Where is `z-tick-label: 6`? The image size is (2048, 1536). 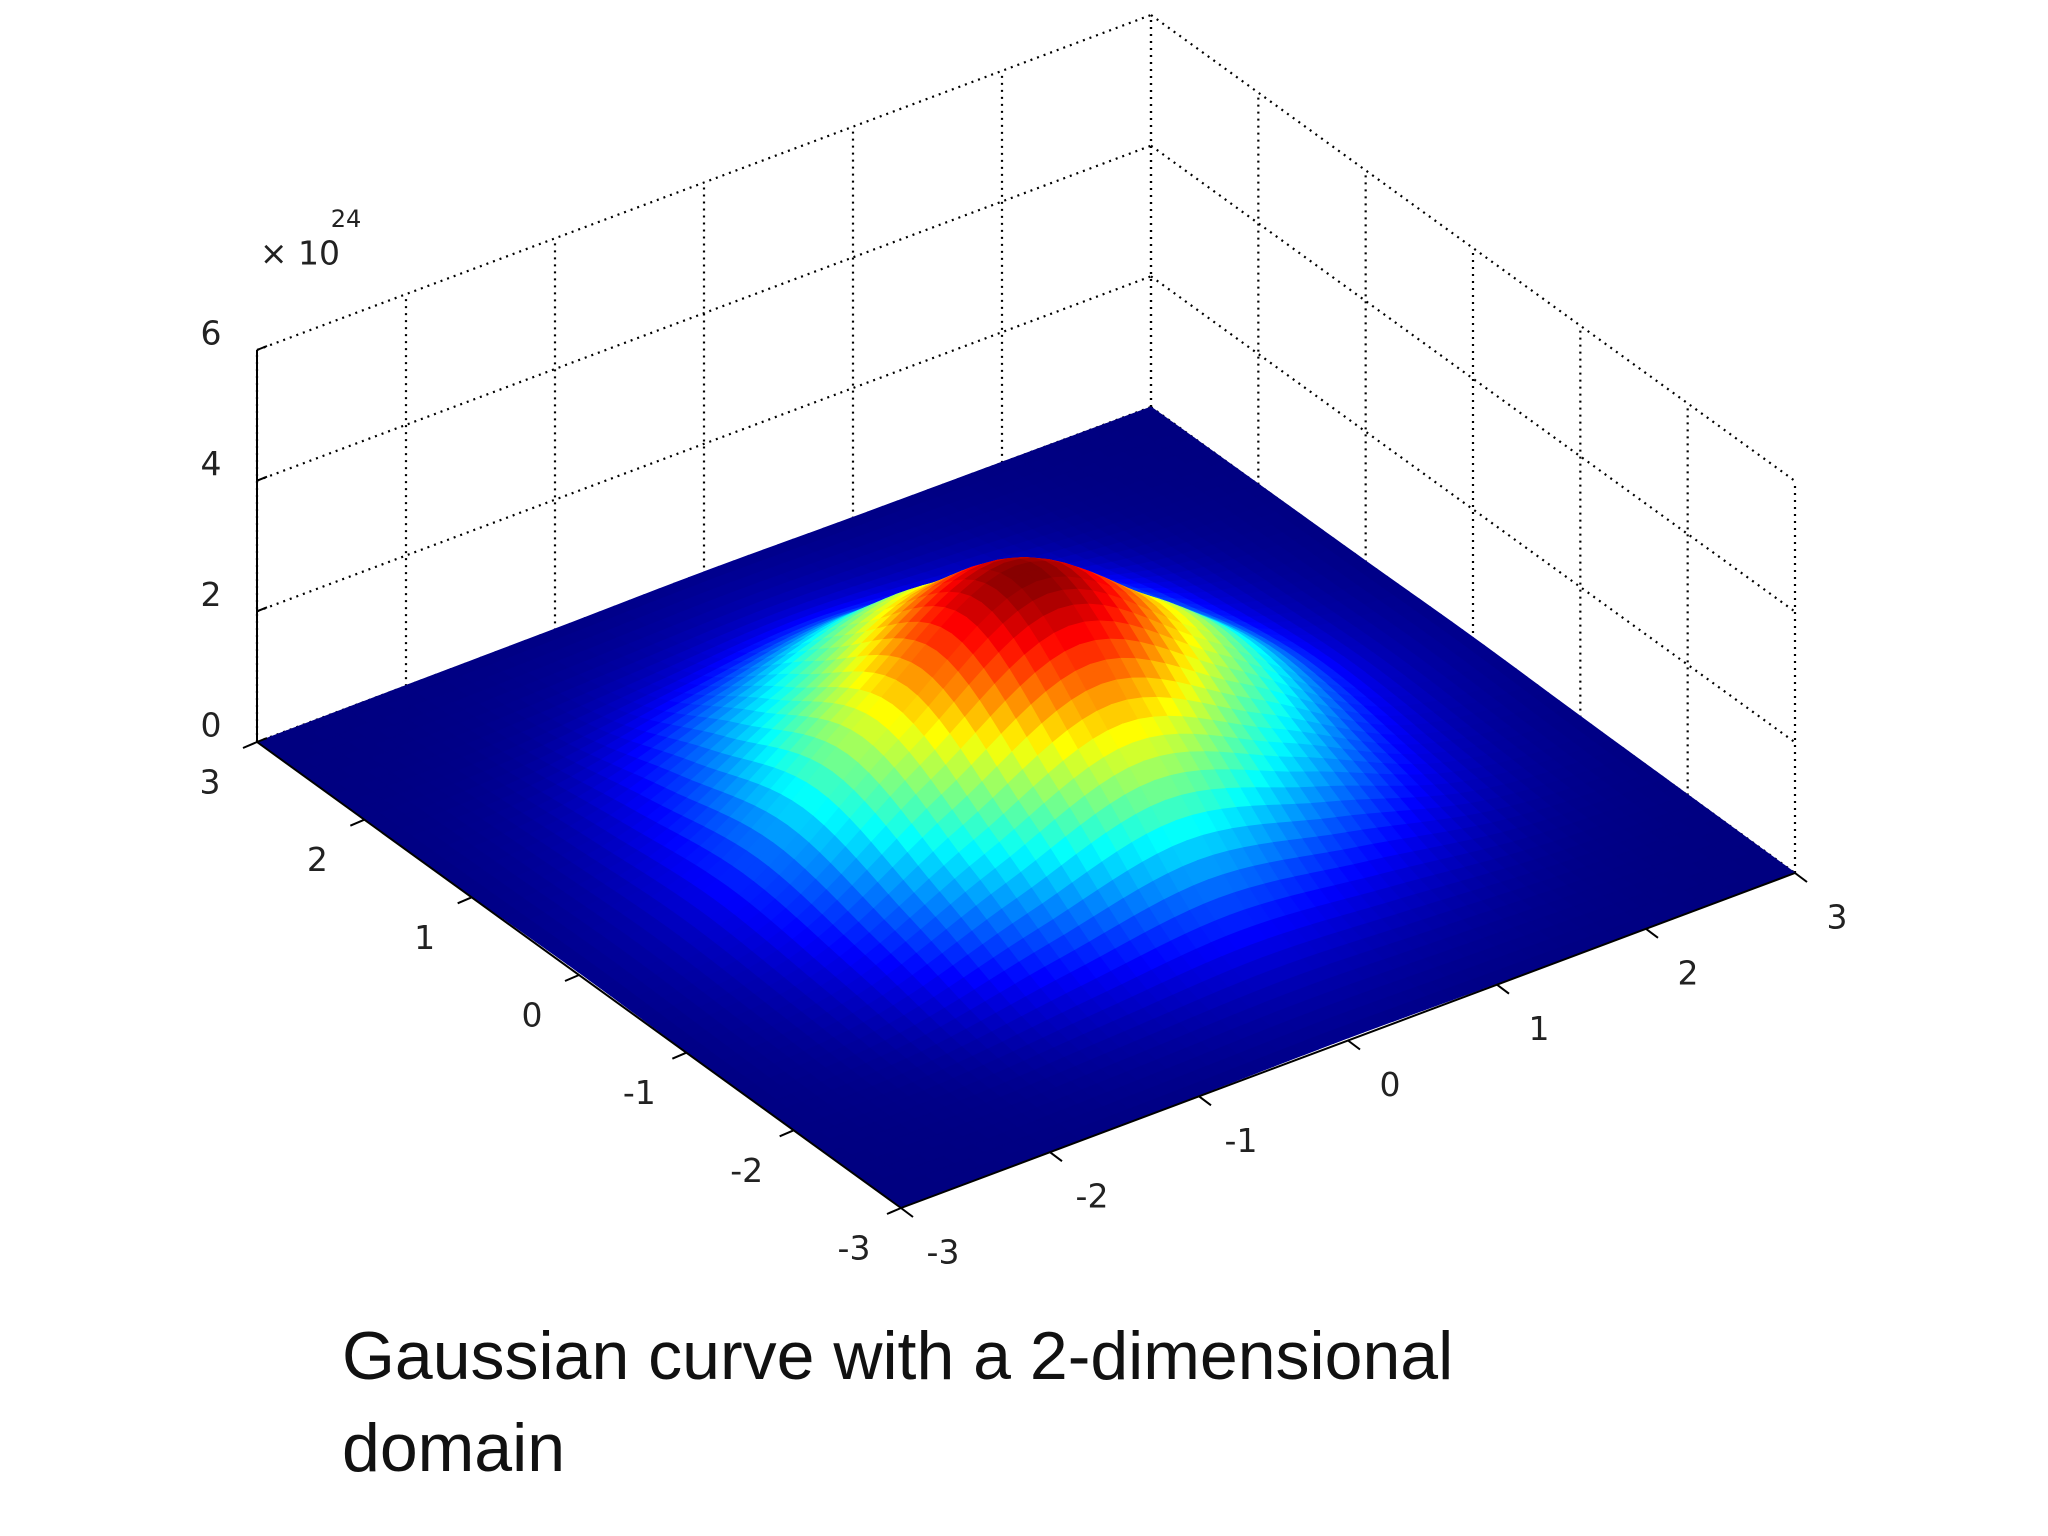 z-tick-label: 6 is located at coordinates (211, 333).